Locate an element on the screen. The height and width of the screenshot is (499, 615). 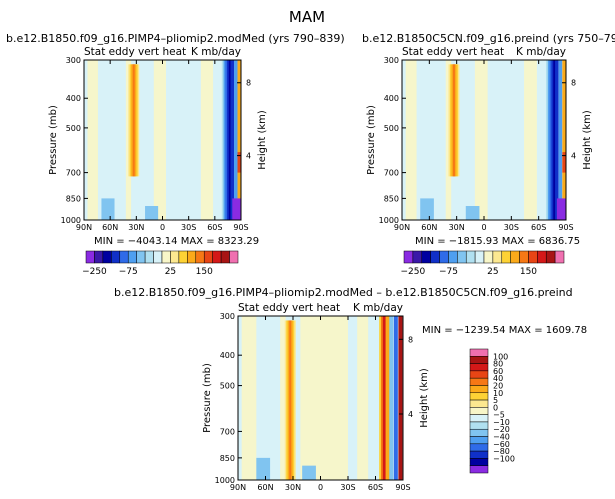
panel-3-stats: MIN = −1239.54 MAX = 1609.78 is located at coordinates (504, 330).